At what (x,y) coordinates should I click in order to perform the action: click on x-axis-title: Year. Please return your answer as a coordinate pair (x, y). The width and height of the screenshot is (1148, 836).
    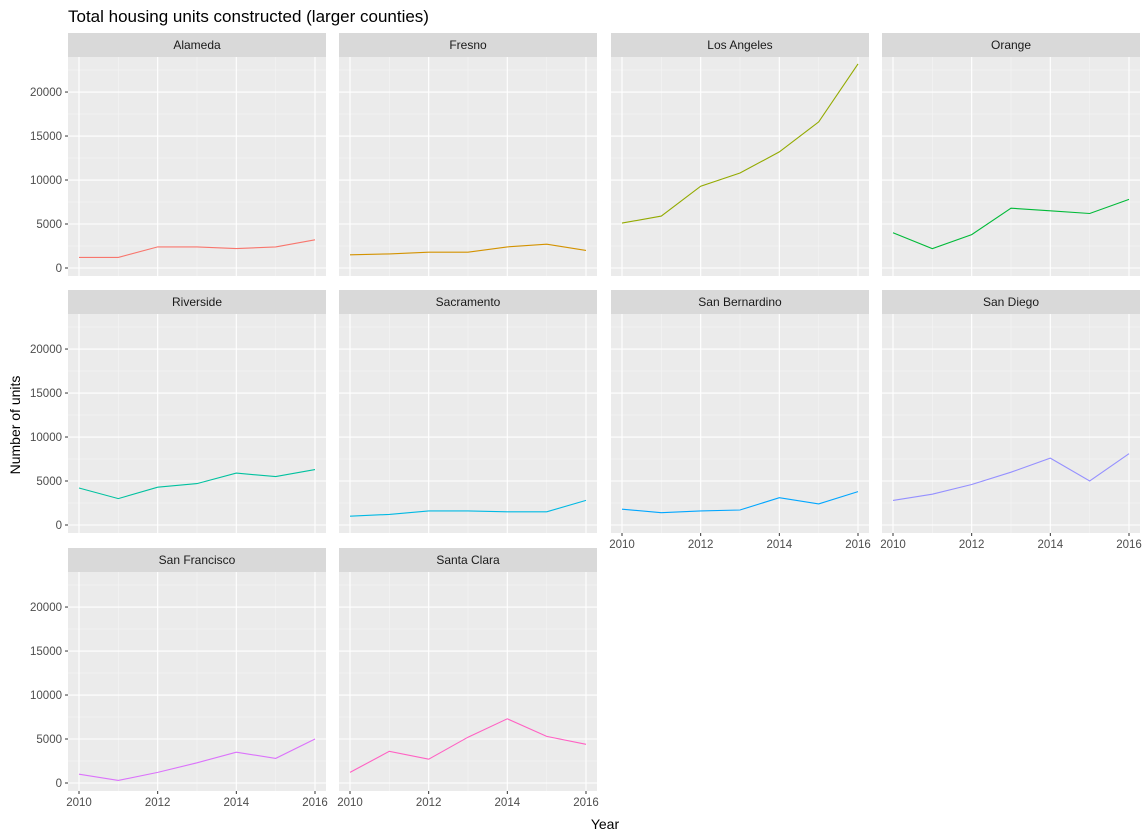
    Looking at the image, I should click on (605, 824).